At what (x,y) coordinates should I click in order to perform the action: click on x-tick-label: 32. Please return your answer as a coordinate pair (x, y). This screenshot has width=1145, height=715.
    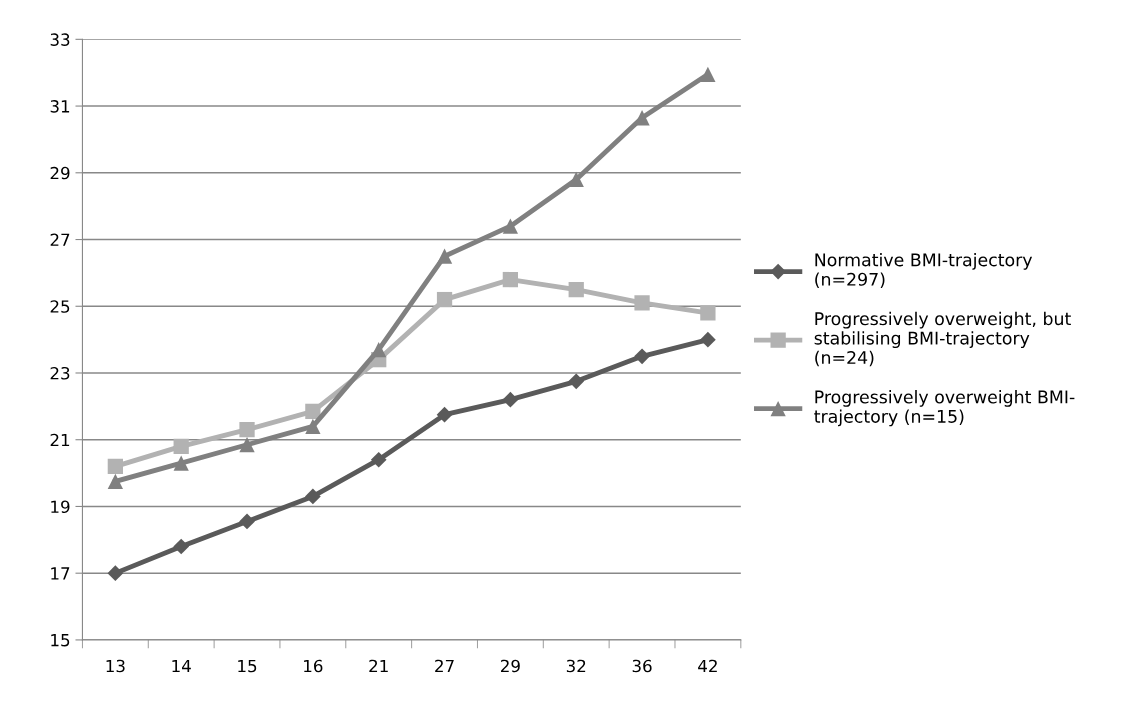
    Looking at the image, I should click on (576, 666).